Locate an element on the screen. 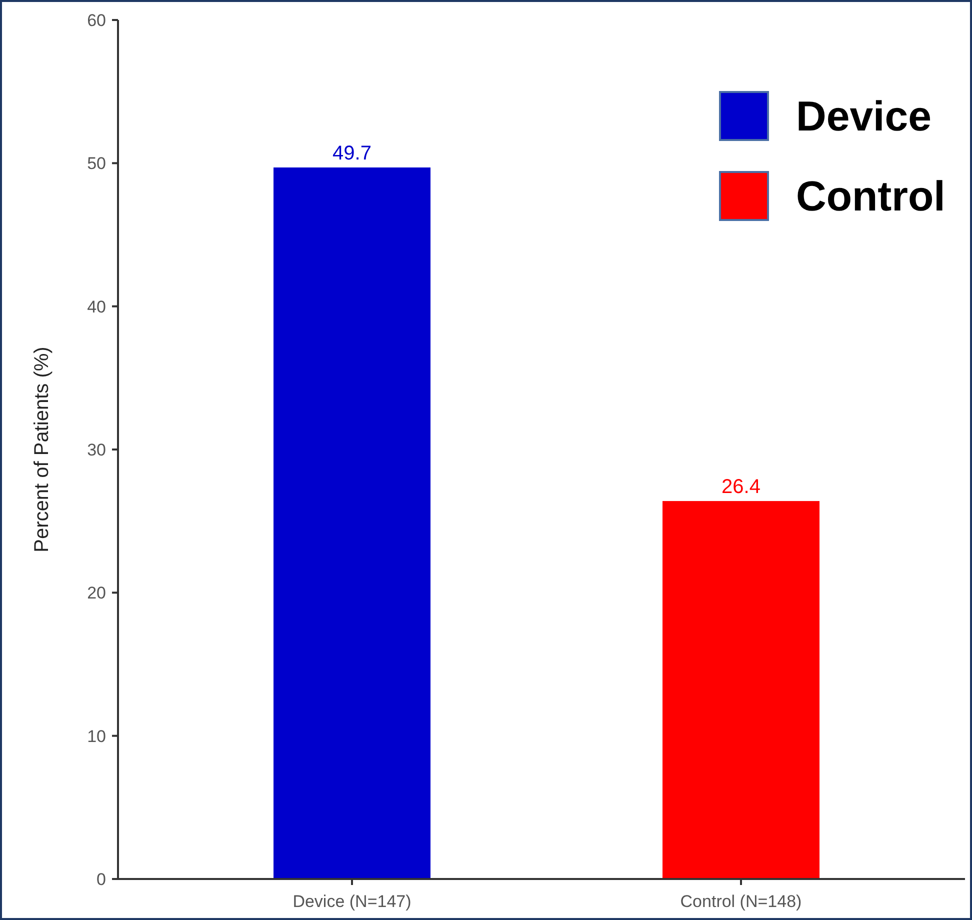  y-tick-label: 50 is located at coordinates (96, 164).